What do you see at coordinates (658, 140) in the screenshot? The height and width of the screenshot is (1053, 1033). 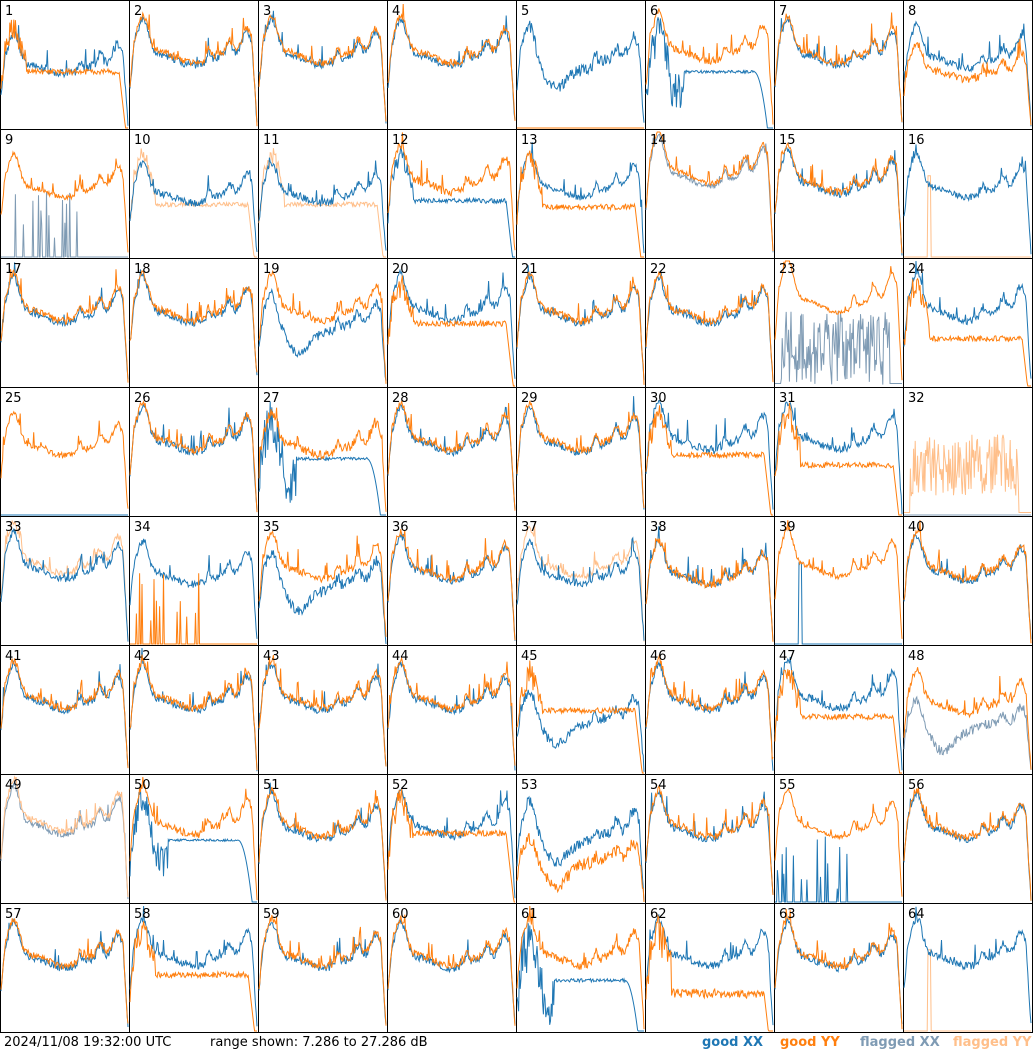 I see `panel-number: 14` at bounding box center [658, 140].